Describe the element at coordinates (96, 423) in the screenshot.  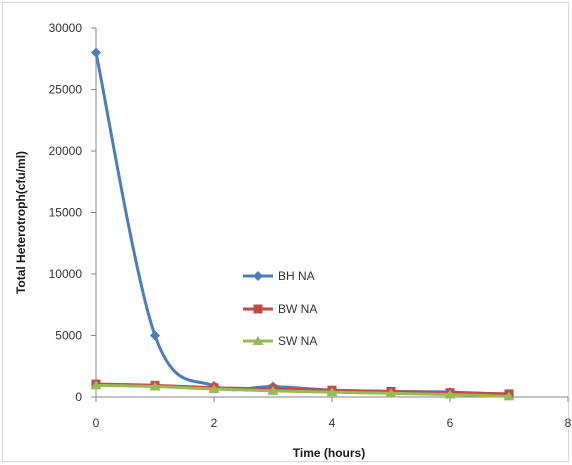
I see `x-tick-label: 0` at that location.